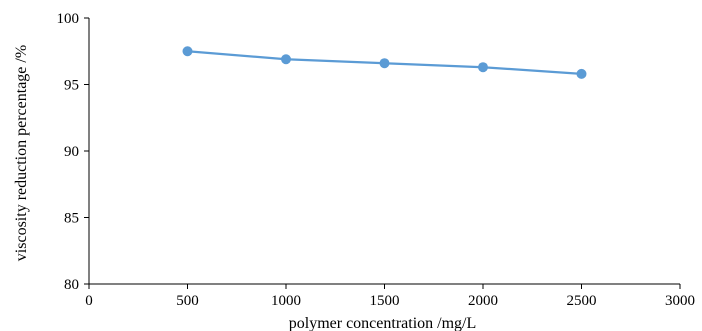 The image size is (702, 331). I want to click on y-tick-label: 95, so click(71, 86).